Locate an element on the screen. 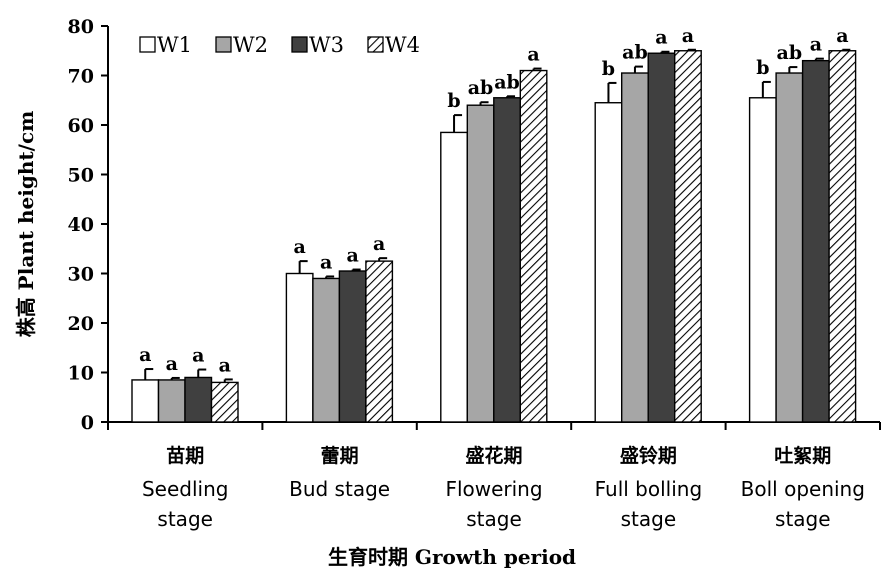  category-label-cn: 苗期 is located at coordinates (185, 456).